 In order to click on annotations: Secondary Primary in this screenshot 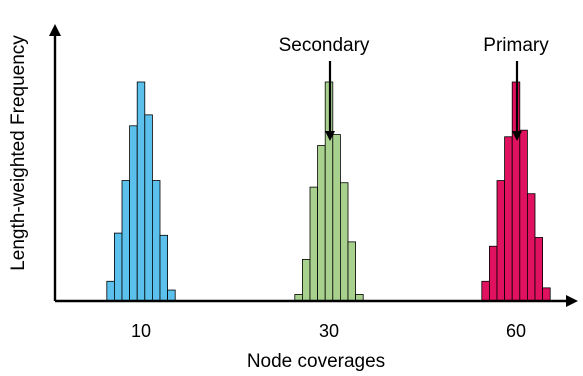, I will do `click(414, 88)`.